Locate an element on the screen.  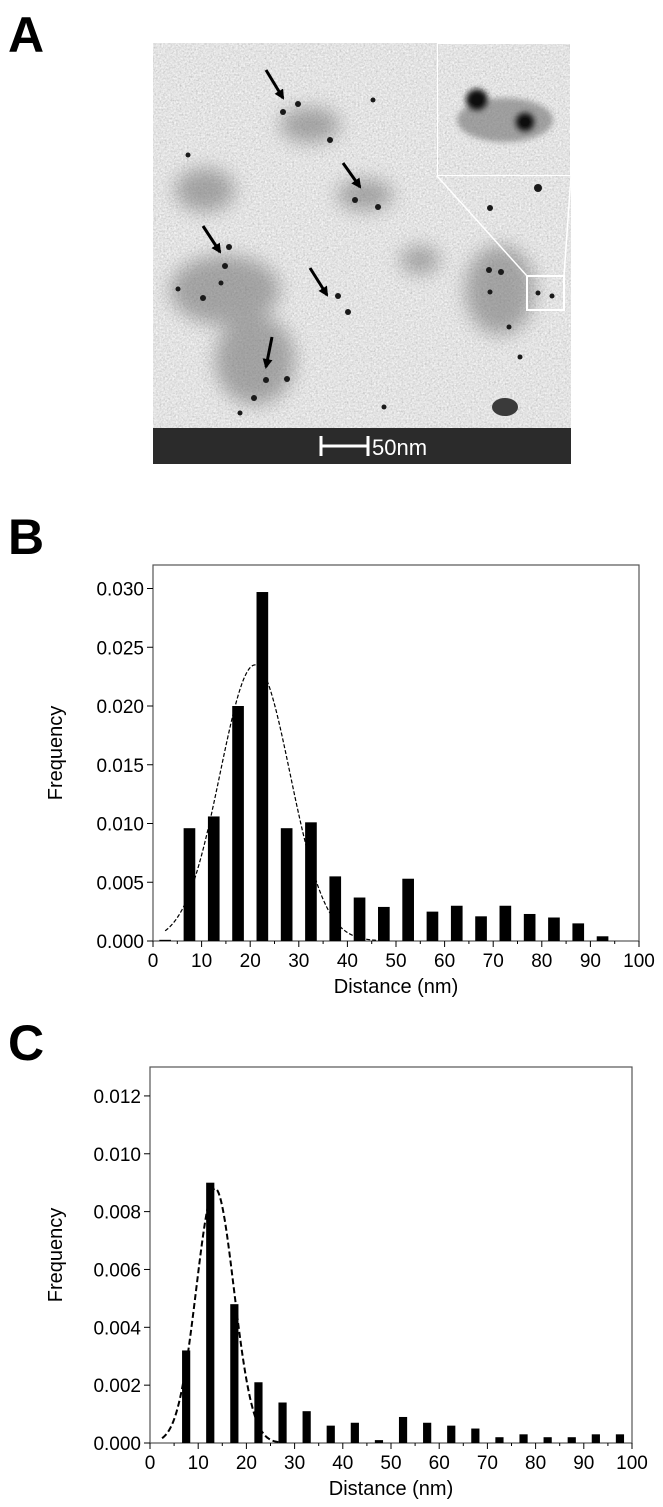
panel-label-b: B is located at coordinates (26, 537).